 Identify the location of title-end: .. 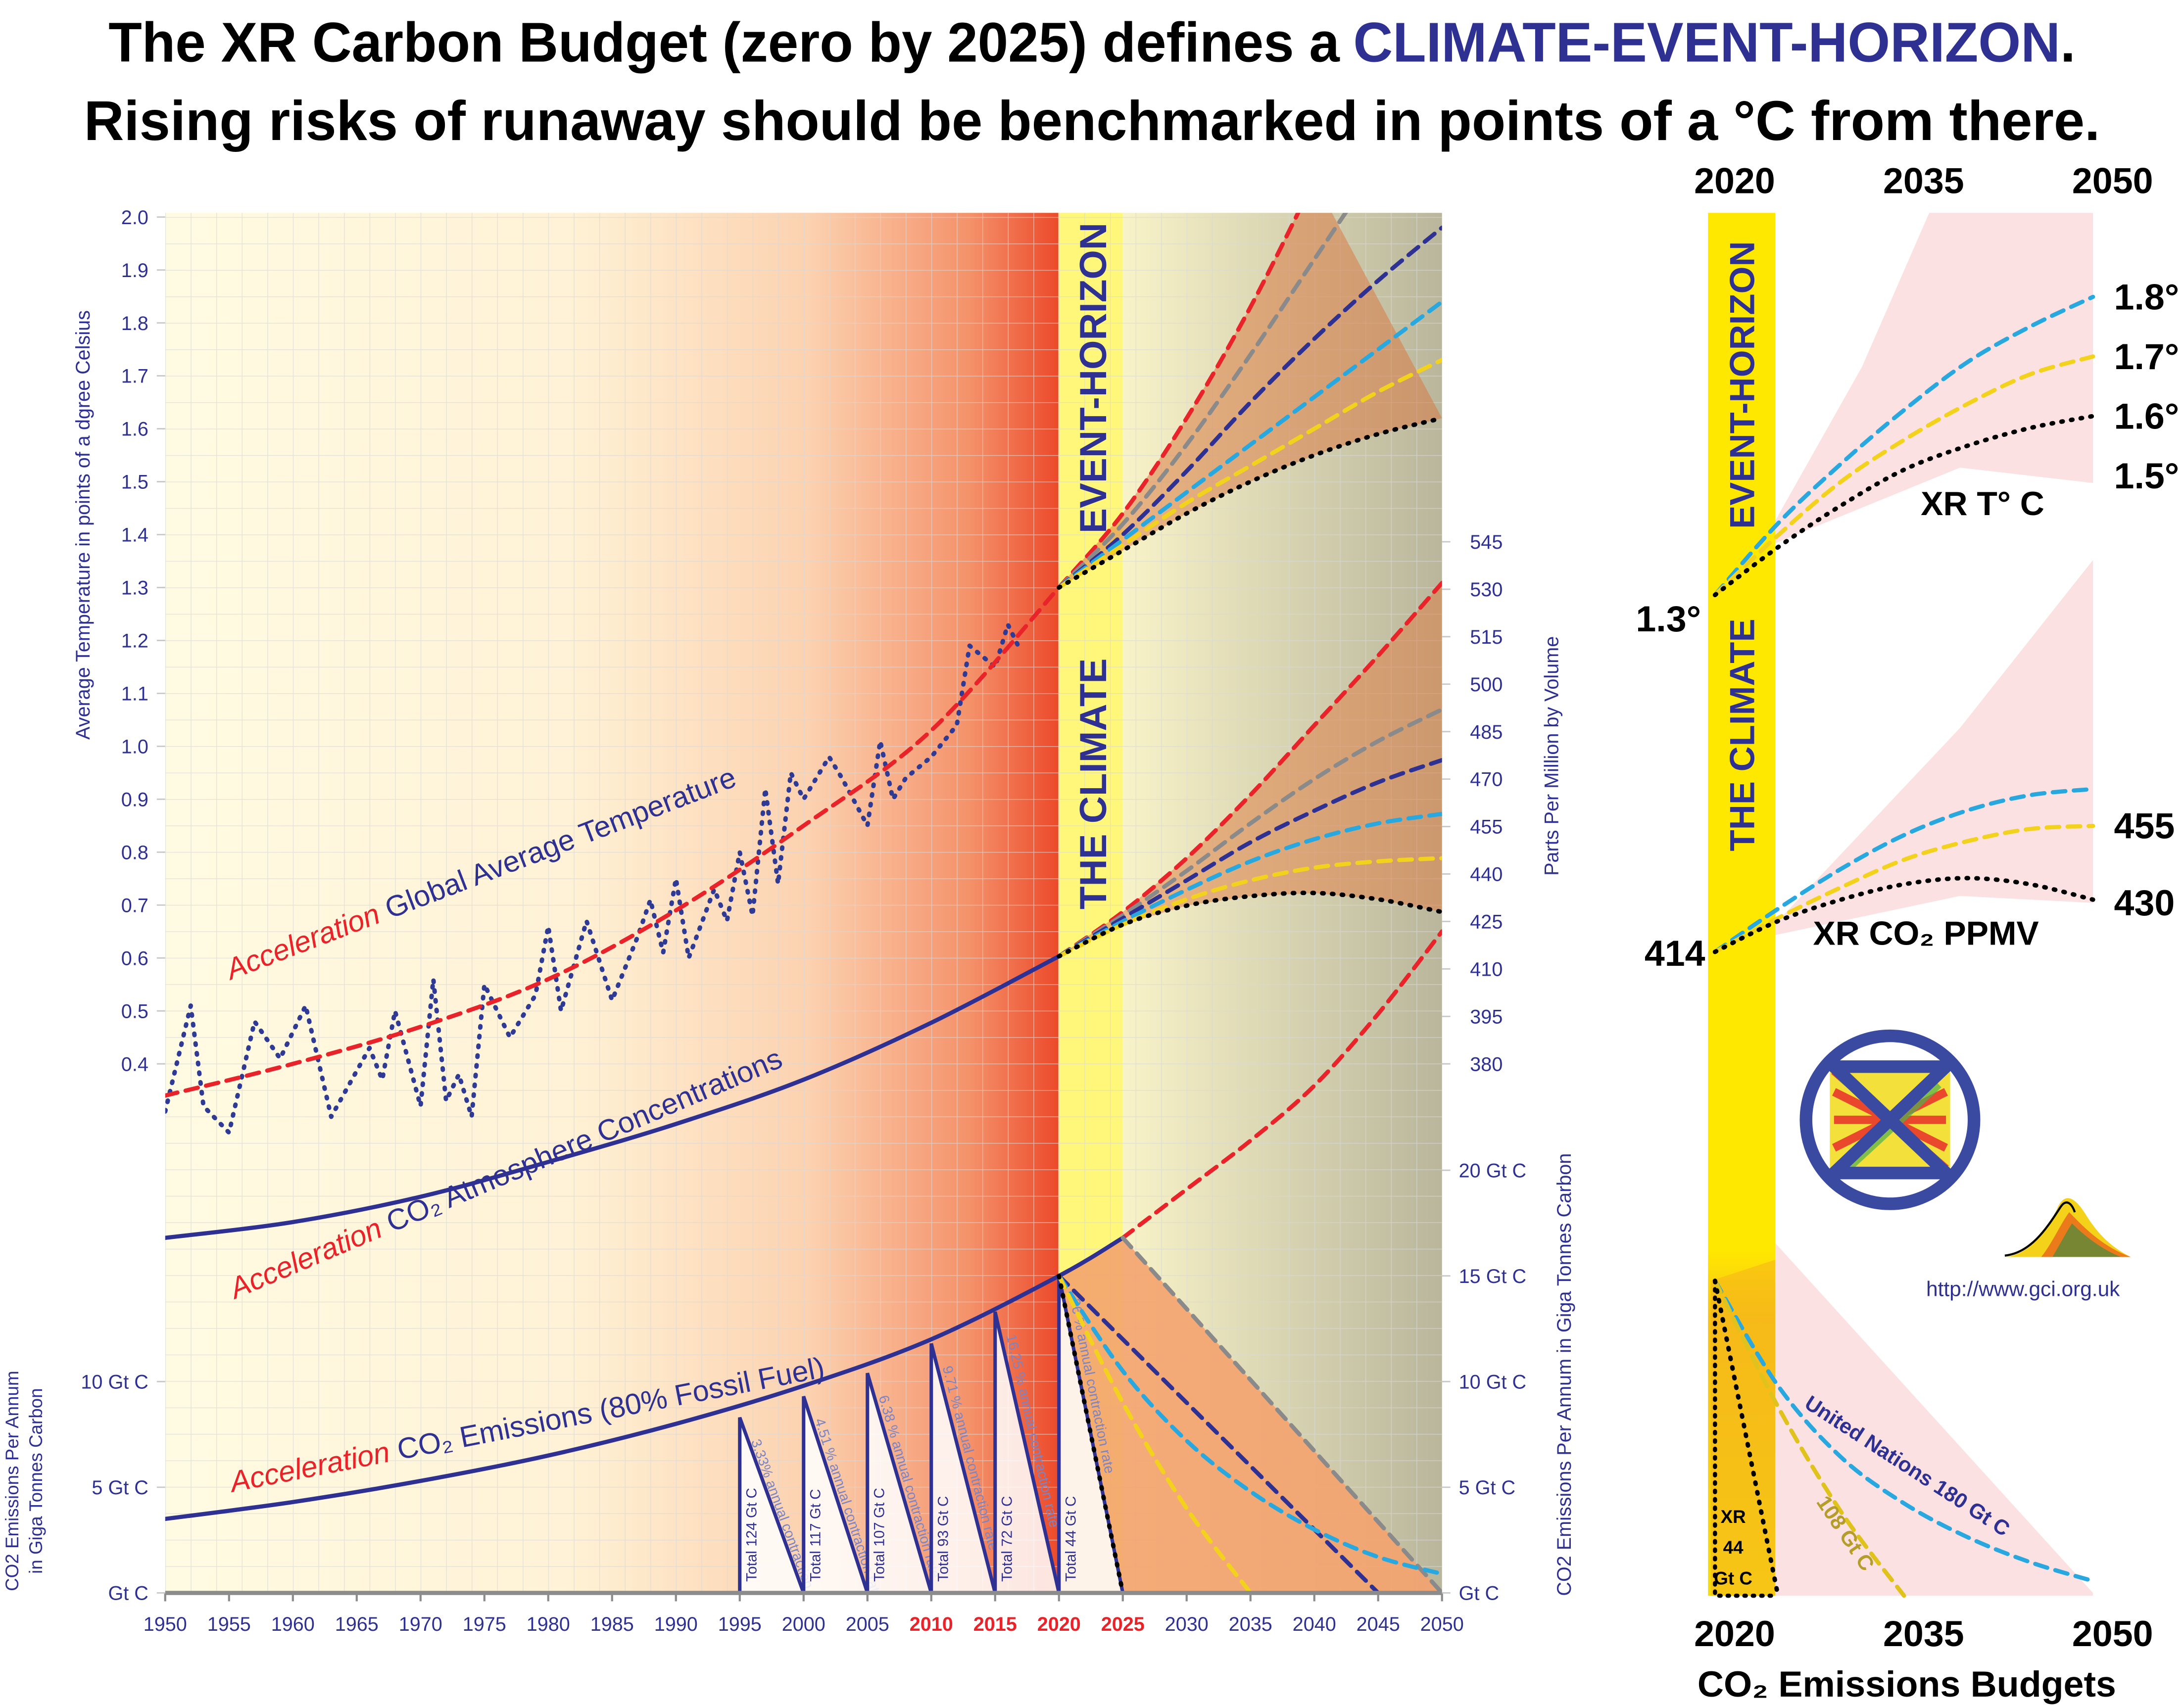
(2068, 42).